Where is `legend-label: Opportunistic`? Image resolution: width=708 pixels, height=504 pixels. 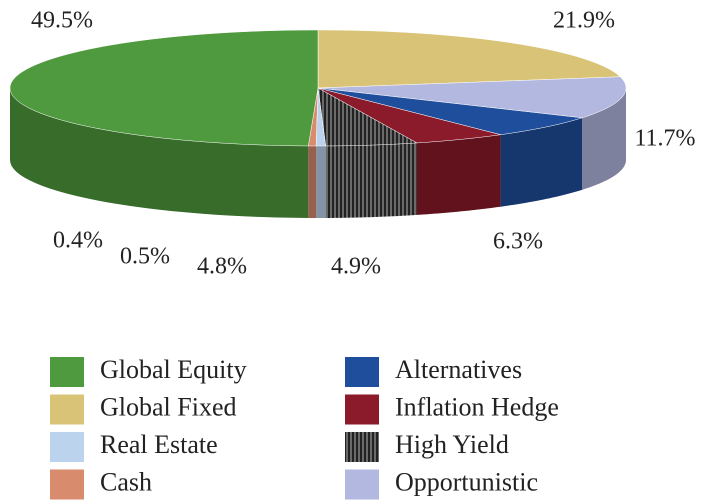 legend-label: Opportunistic is located at coordinates (466, 481).